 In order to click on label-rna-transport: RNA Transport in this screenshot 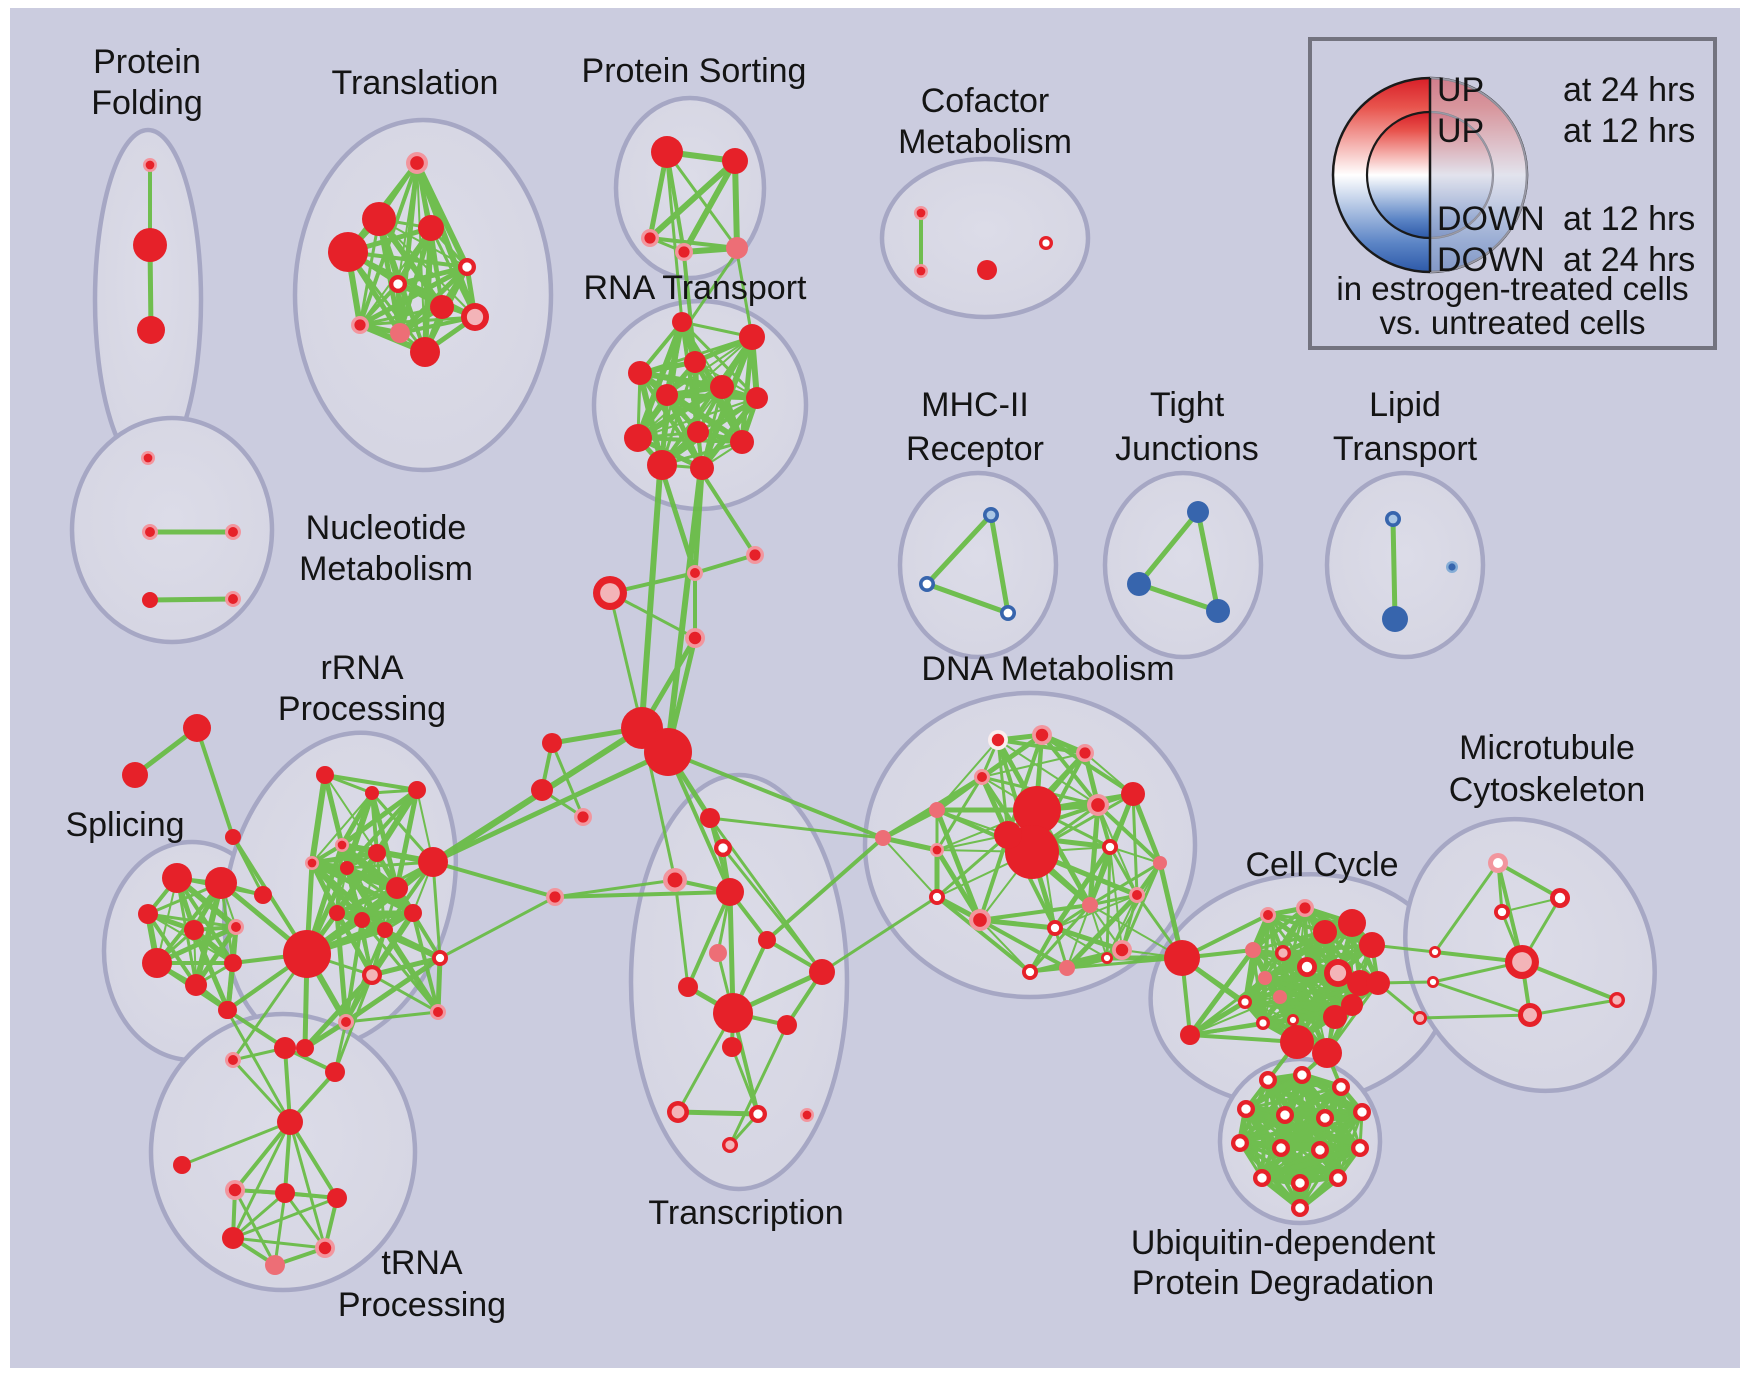, I will do `click(696, 288)`.